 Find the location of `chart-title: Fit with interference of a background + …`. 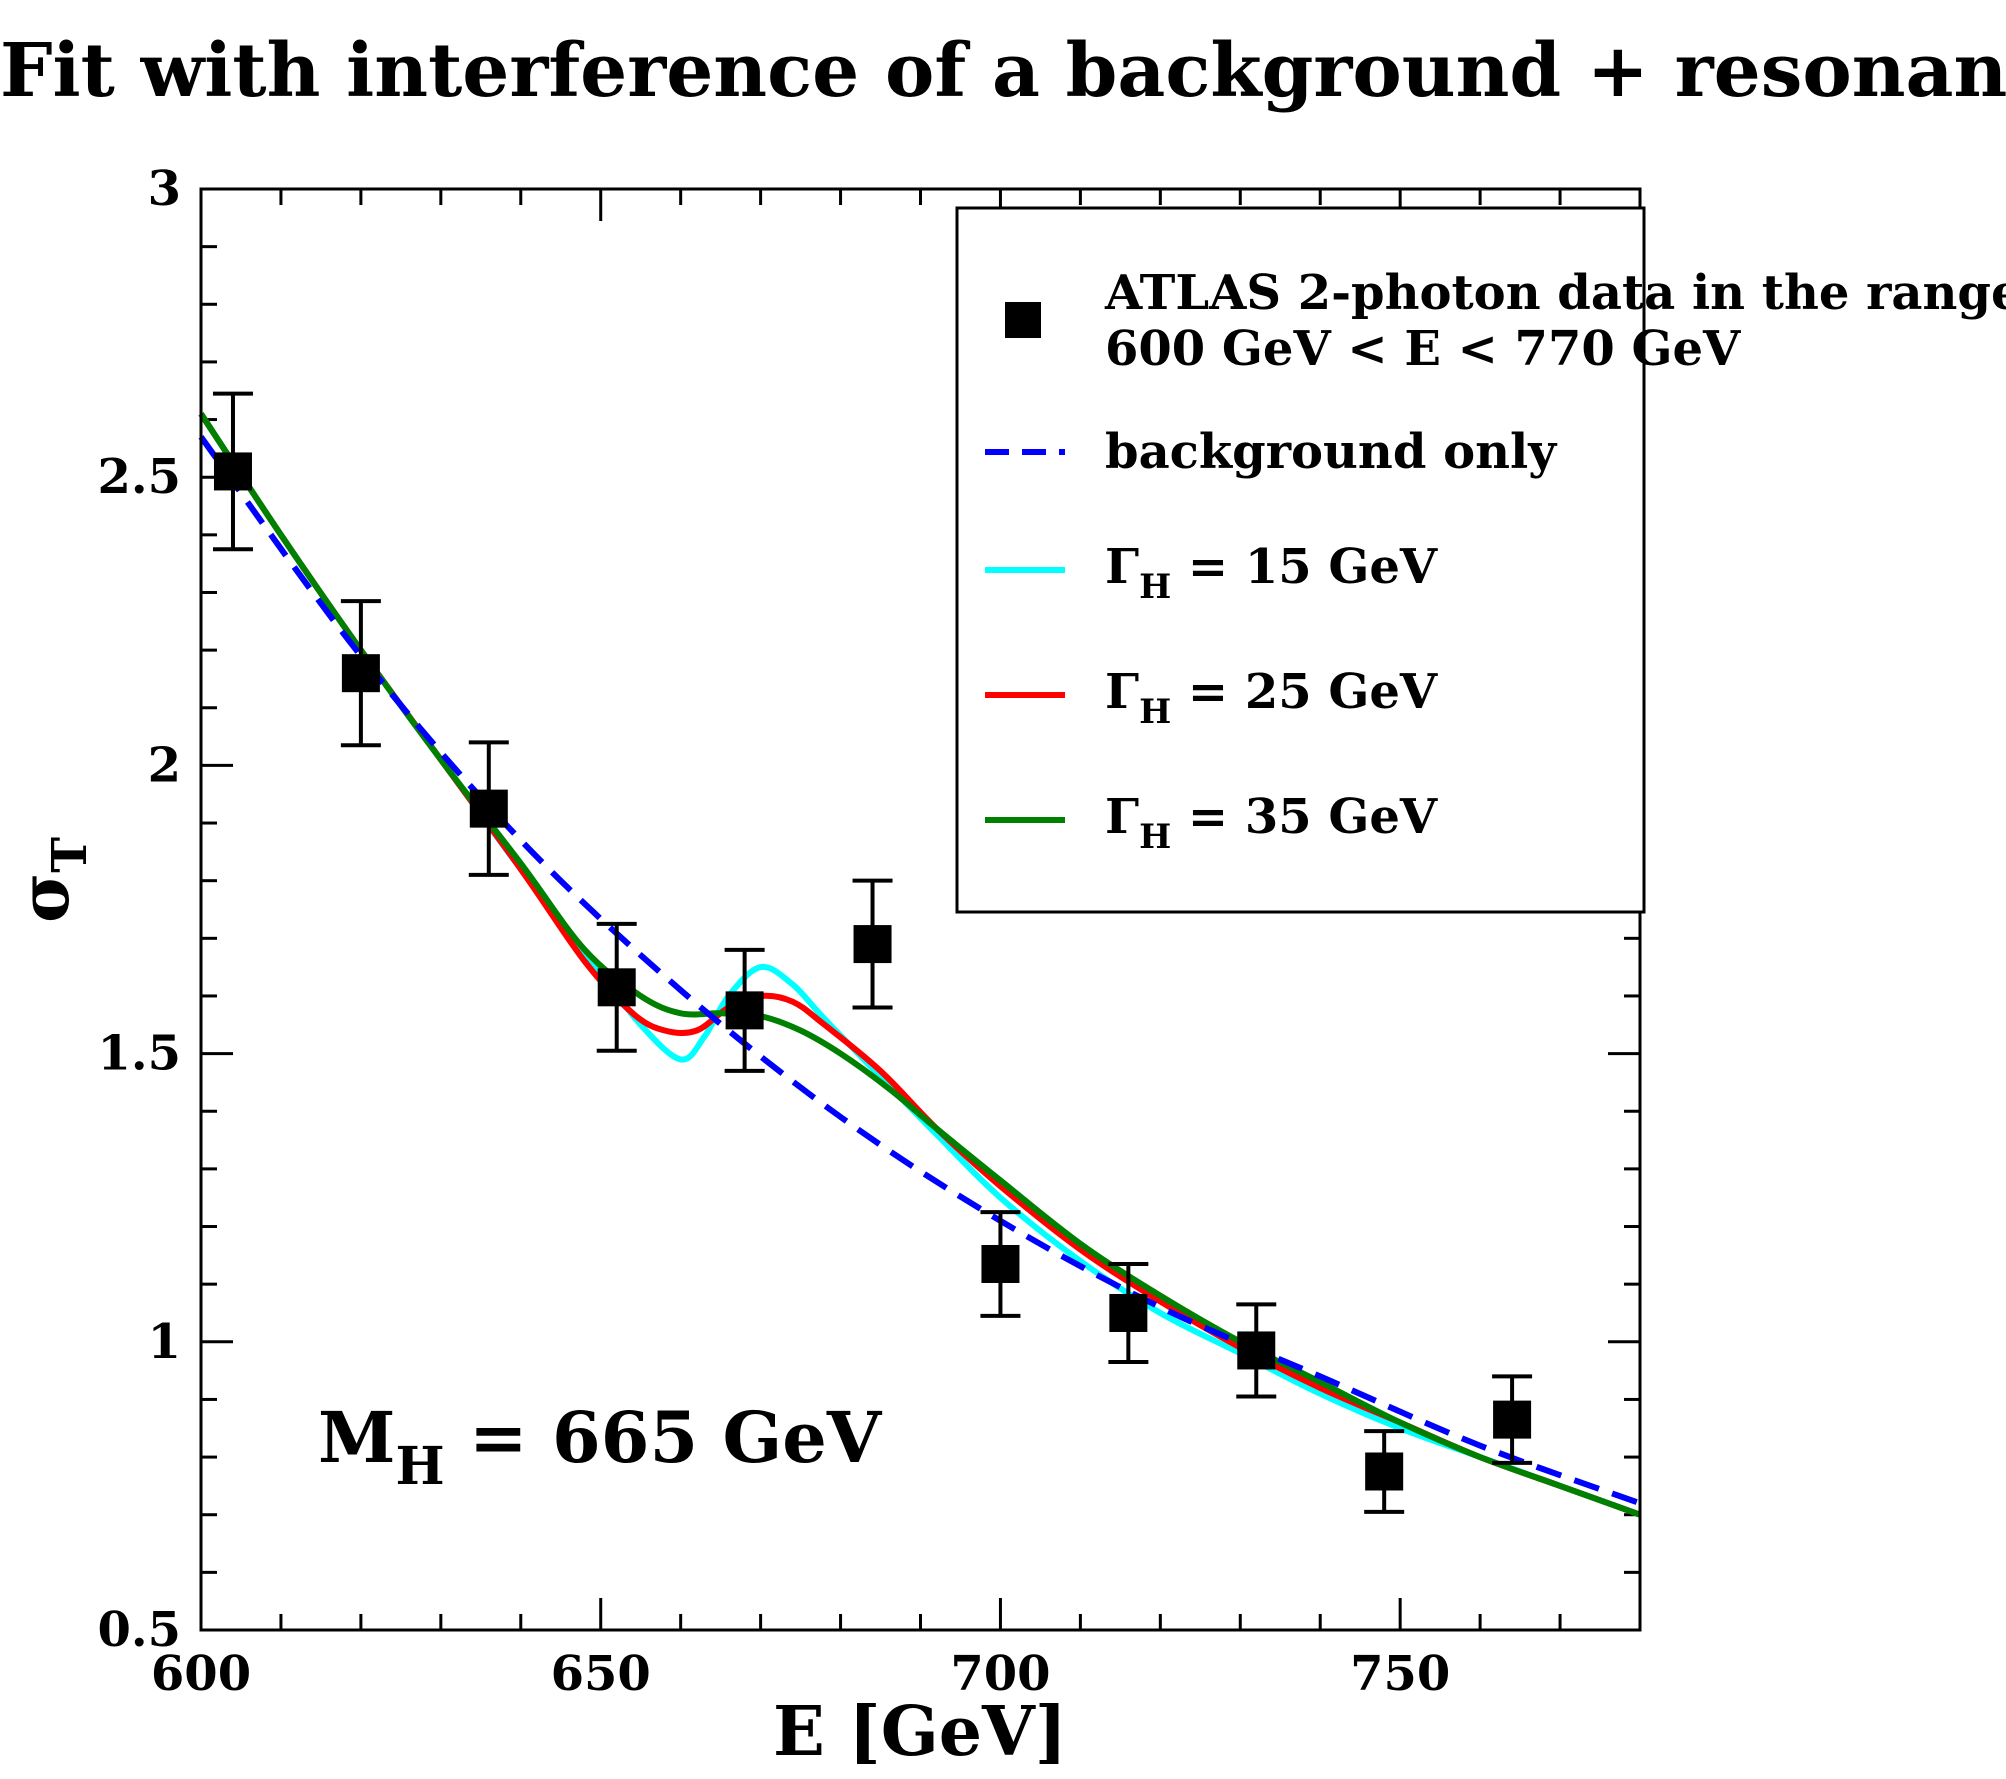

chart-title: Fit with interference of a background + … is located at coordinates (1003, 71).